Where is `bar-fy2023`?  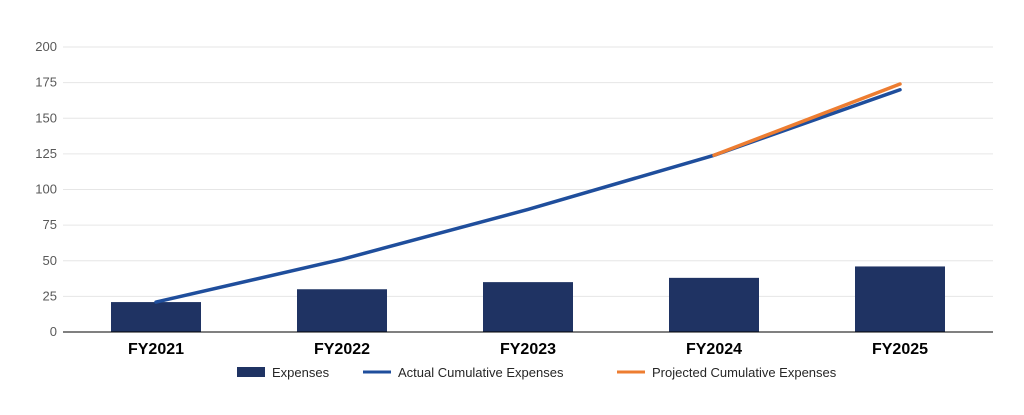
bar-fy2023 is located at coordinates (528, 307).